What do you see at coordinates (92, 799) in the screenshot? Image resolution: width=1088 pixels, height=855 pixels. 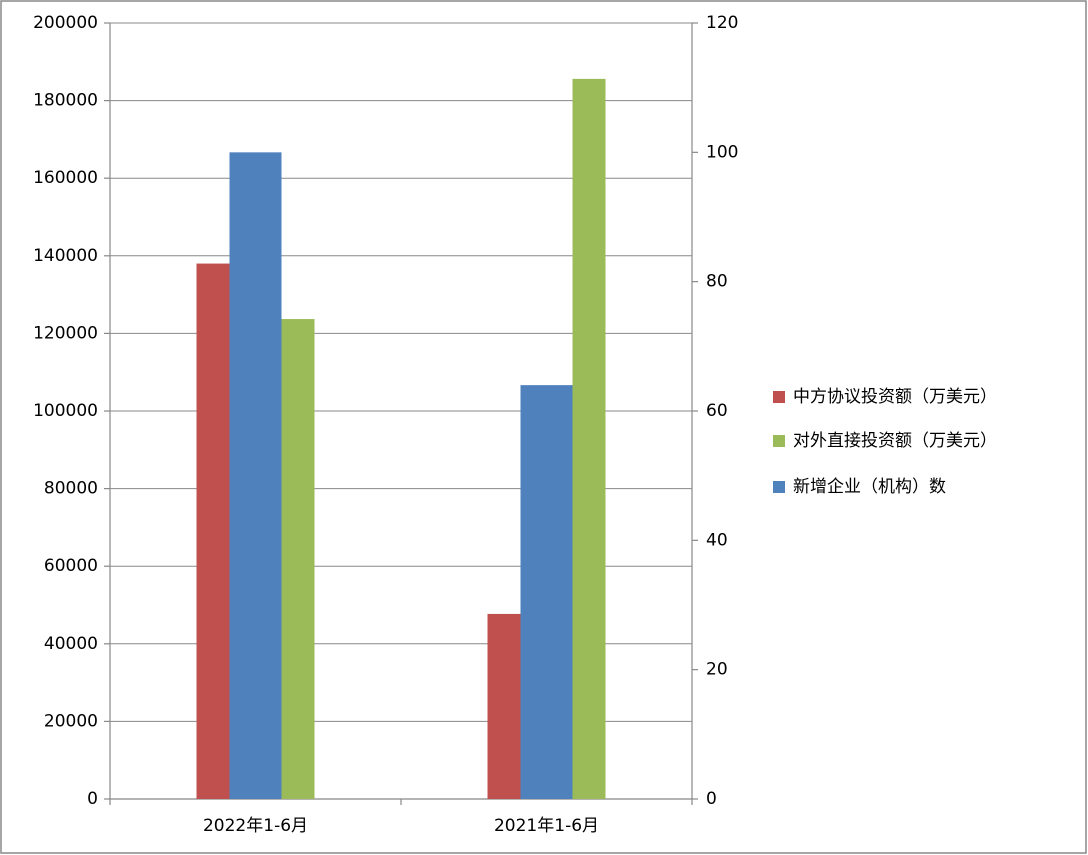 I see `y-tick-label: 0` at bounding box center [92, 799].